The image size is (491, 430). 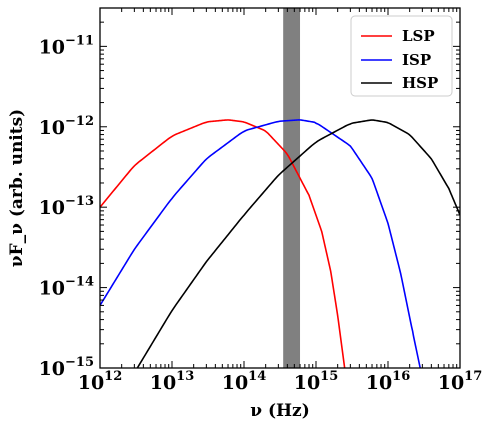 I want to click on y-tick-label: 10−11, so click(x=66, y=45).